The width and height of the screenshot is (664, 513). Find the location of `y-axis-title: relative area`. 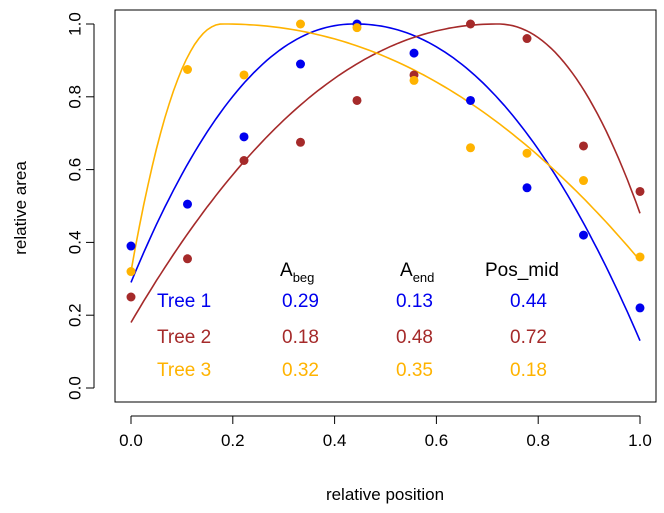

y-axis-title: relative area is located at coordinates (20, 208).